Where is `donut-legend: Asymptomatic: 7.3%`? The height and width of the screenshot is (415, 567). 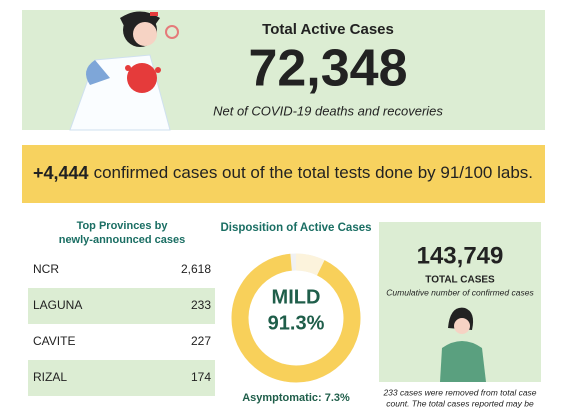
donut-legend: Asymptomatic: 7.3% is located at coordinates (296, 398).